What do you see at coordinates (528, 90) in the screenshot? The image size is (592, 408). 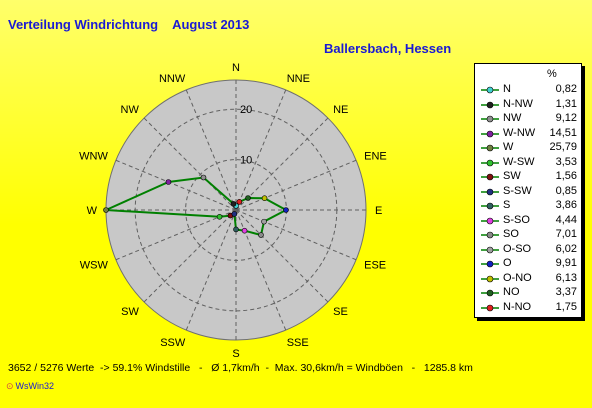 I see `legend-item-n: N 0,82` at bounding box center [528, 90].